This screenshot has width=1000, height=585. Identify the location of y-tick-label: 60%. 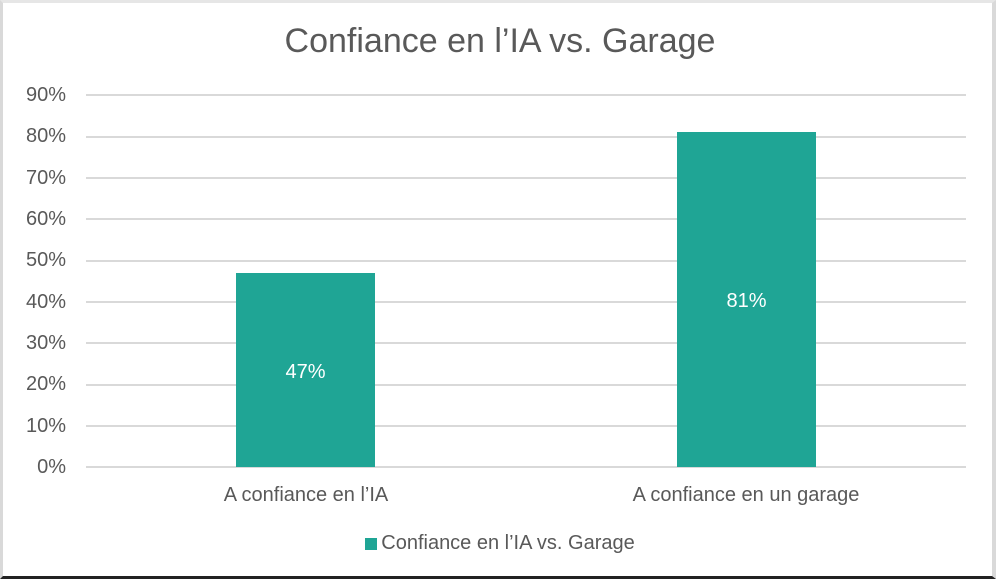
(45, 219).